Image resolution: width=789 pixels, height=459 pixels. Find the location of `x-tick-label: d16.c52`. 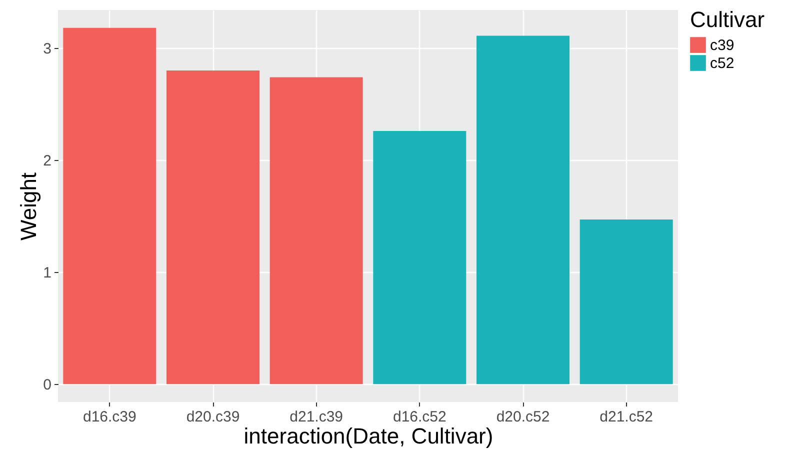

x-tick-label: d16.c52 is located at coordinates (419, 417).